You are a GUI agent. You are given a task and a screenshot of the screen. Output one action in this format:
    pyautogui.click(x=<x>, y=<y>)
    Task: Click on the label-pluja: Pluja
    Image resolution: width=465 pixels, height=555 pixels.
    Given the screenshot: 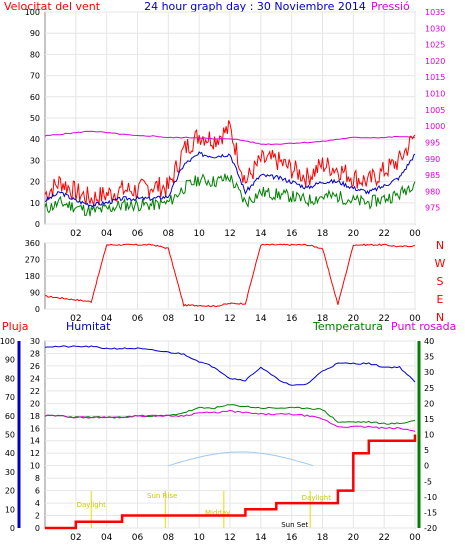 What is the action you would take?
    pyautogui.click(x=15, y=326)
    